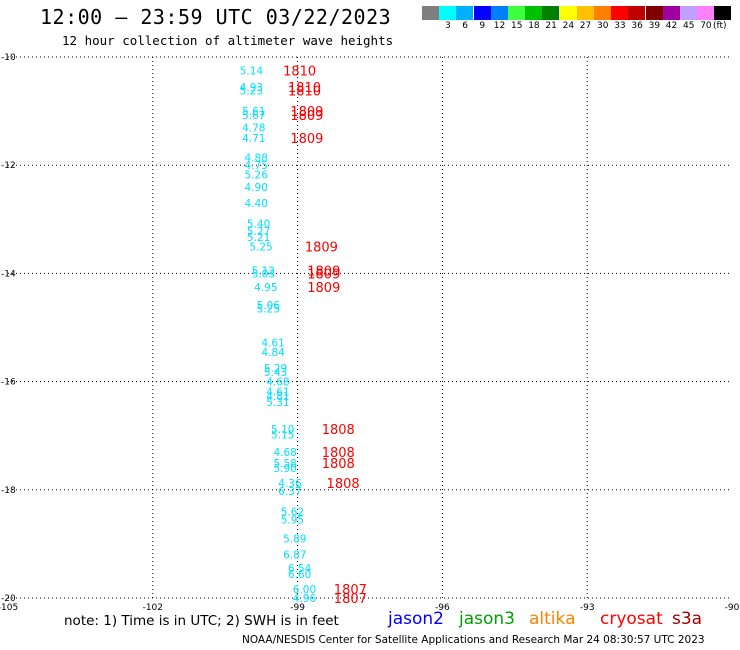 The image size is (740, 650). Describe the element at coordinates (292, 521) in the screenshot. I see `swh-value: 5.95` at that location.